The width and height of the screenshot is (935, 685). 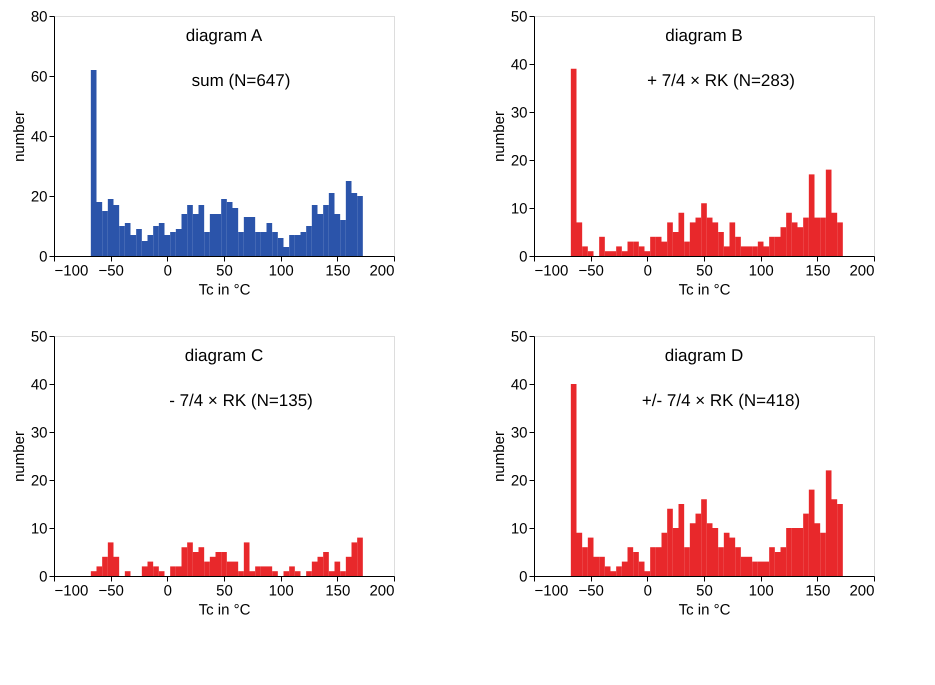 I want to click on text: diagram D, so click(x=704, y=355).